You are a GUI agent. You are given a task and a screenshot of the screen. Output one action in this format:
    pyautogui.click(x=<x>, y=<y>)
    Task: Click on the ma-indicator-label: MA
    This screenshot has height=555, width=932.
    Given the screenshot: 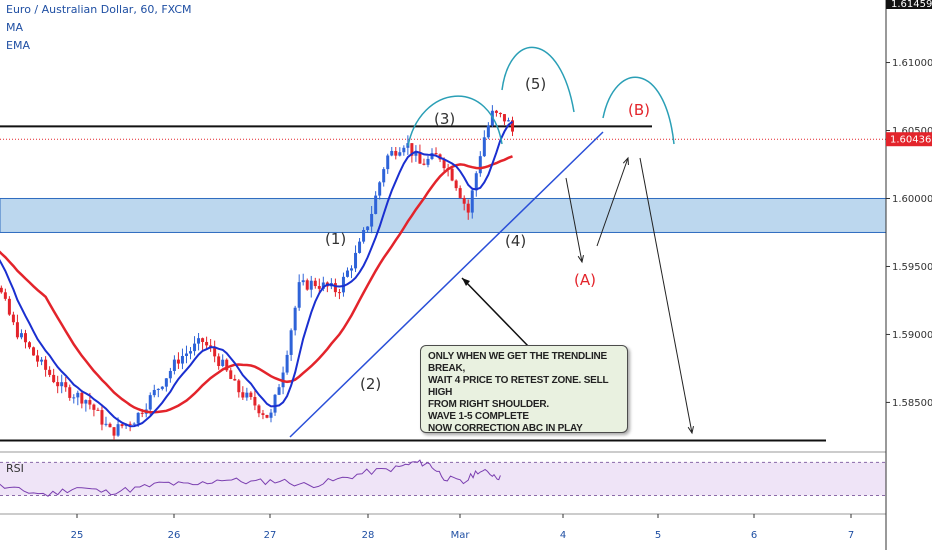 What is the action you would take?
    pyautogui.click(x=15, y=27)
    